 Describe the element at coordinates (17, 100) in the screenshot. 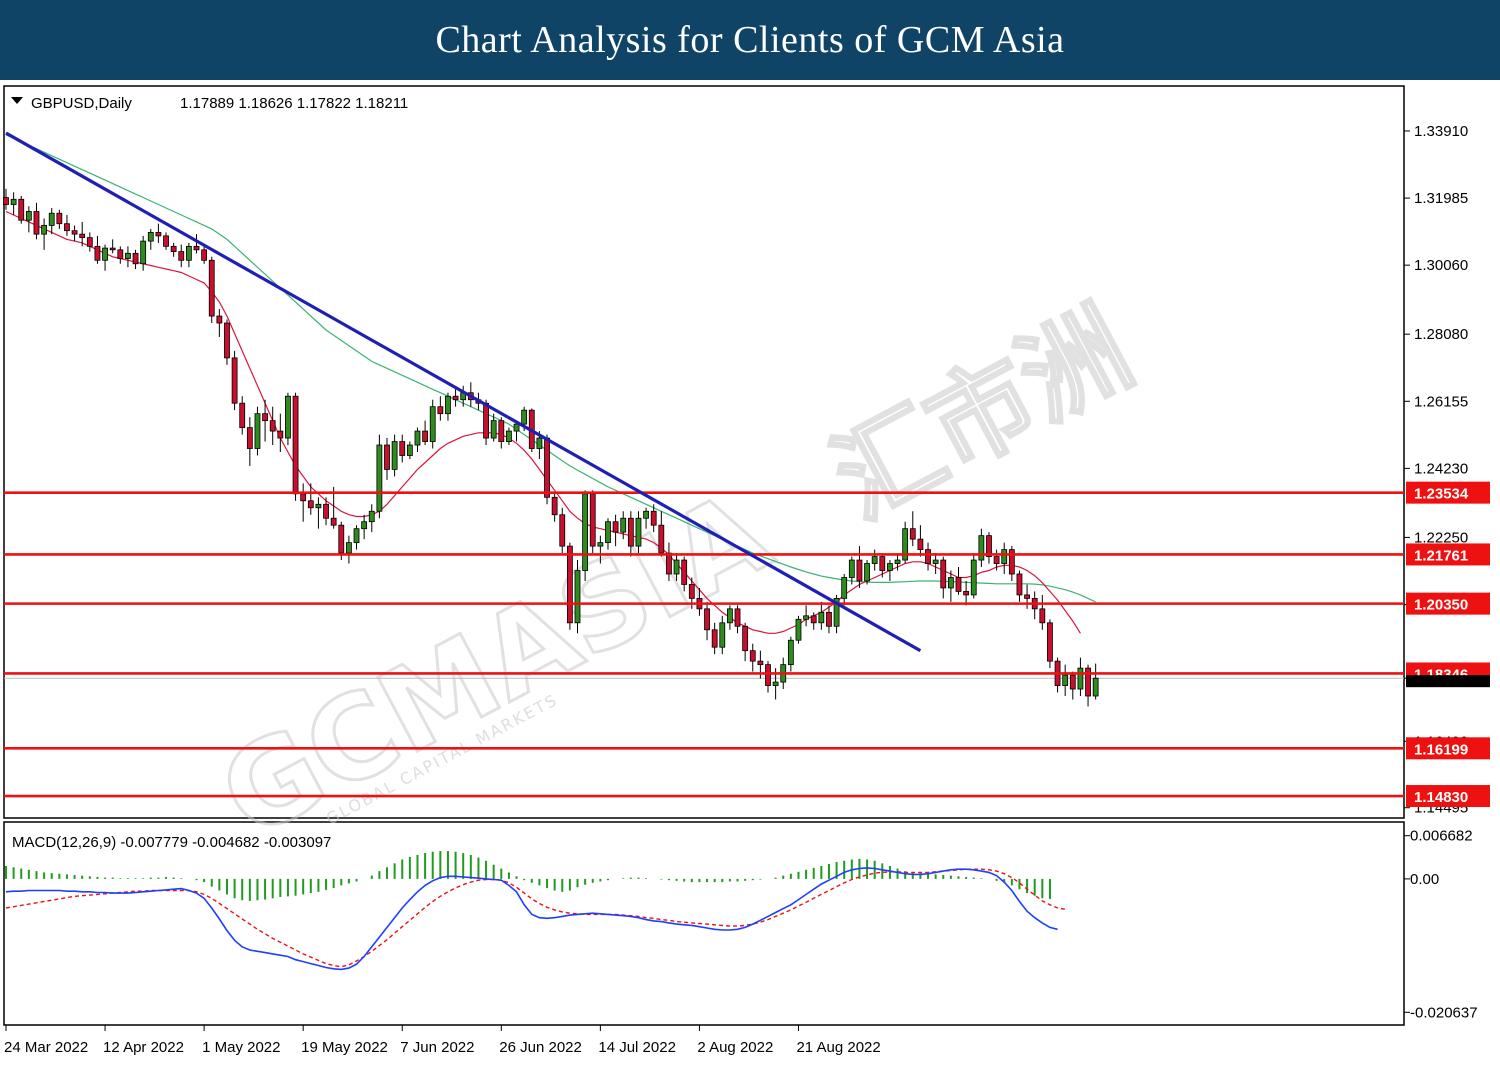

I see `collapse-triangle-icon` at that location.